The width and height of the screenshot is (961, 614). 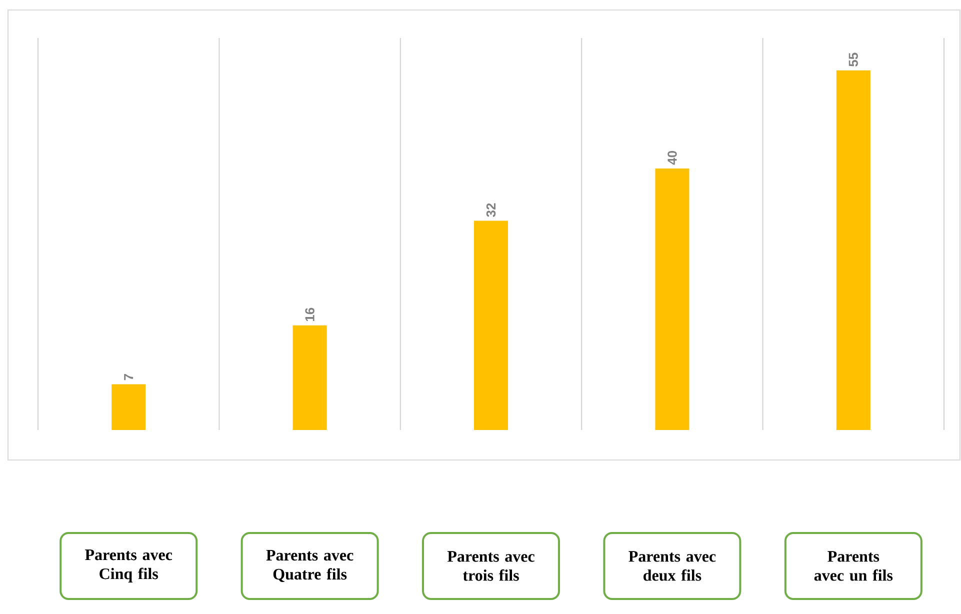 What do you see at coordinates (309, 315) in the screenshot?
I see `data-label: 16` at bounding box center [309, 315].